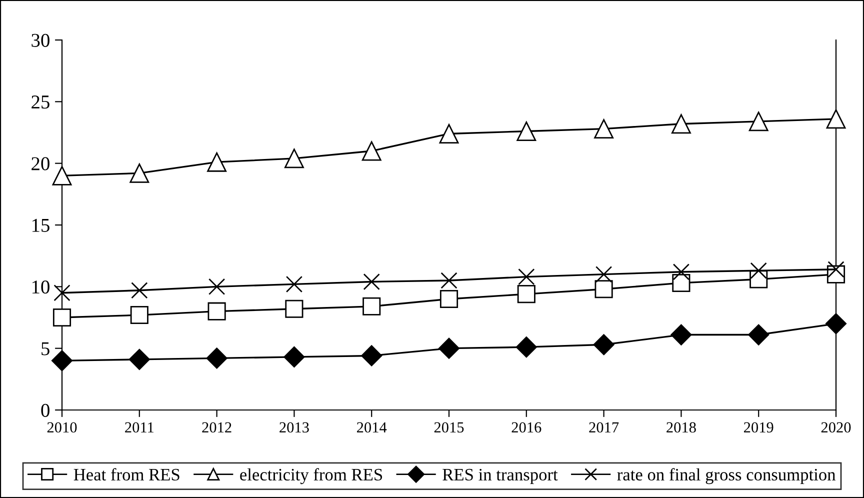 The width and height of the screenshot is (864, 498). I want to click on x-tick-label: 2018, so click(681, 427).